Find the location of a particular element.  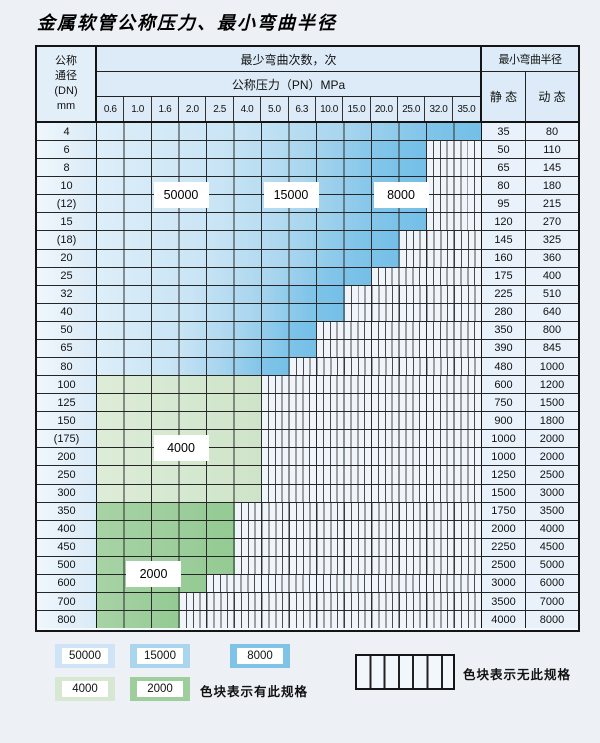

table-row: 40 280 640 is located at coordinates (307, 312).